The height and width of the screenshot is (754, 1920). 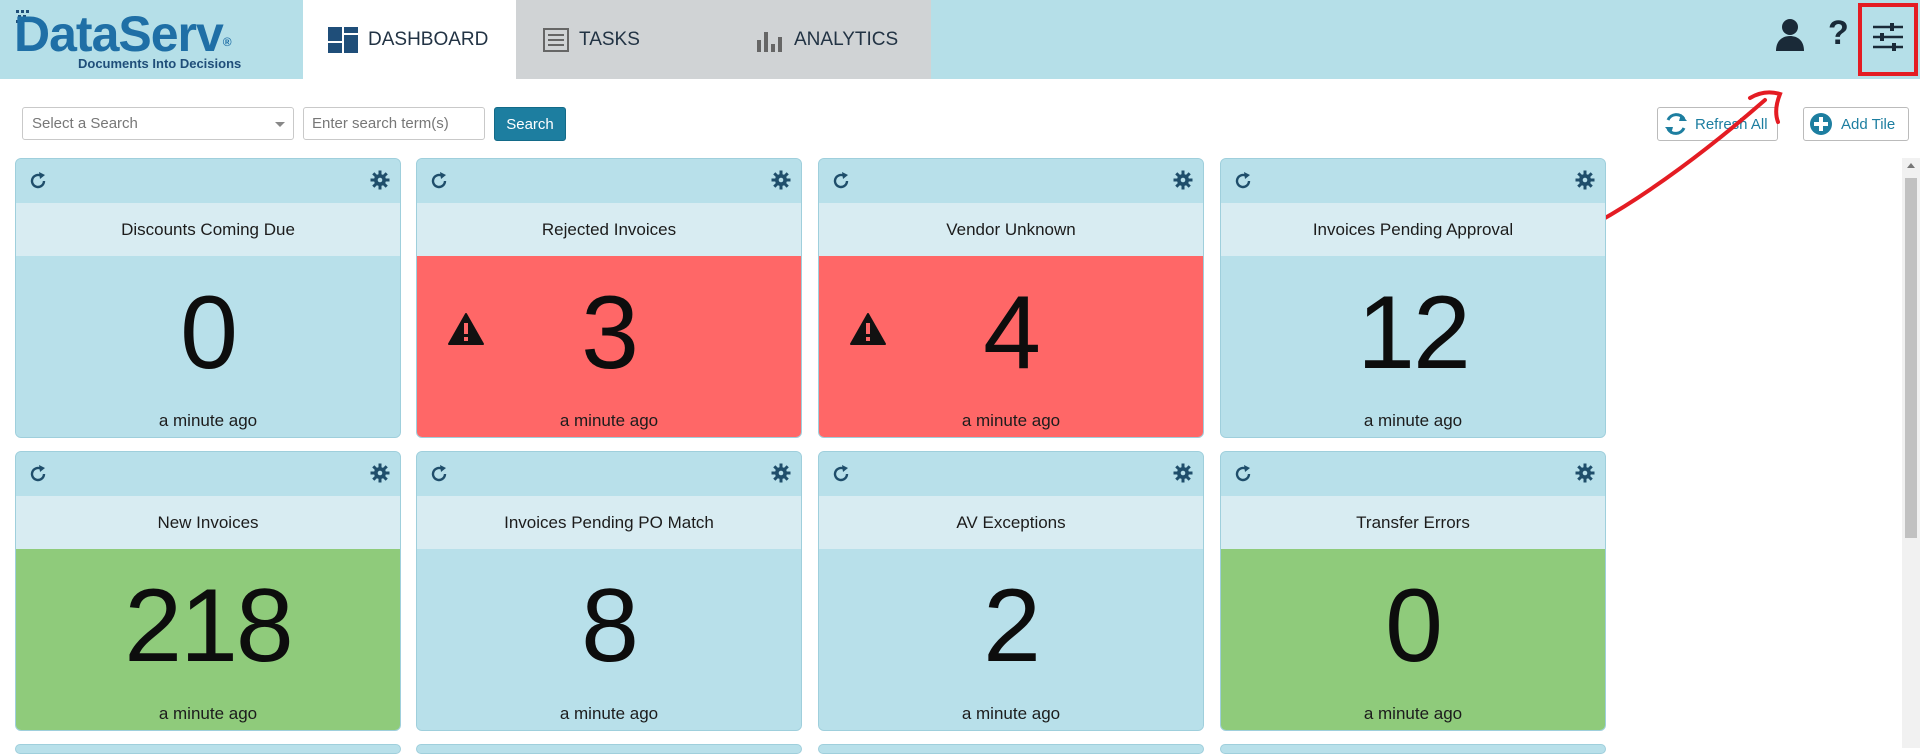 I want to click on tile-title: Discounts Coming Due, so click(x=208, y=229).